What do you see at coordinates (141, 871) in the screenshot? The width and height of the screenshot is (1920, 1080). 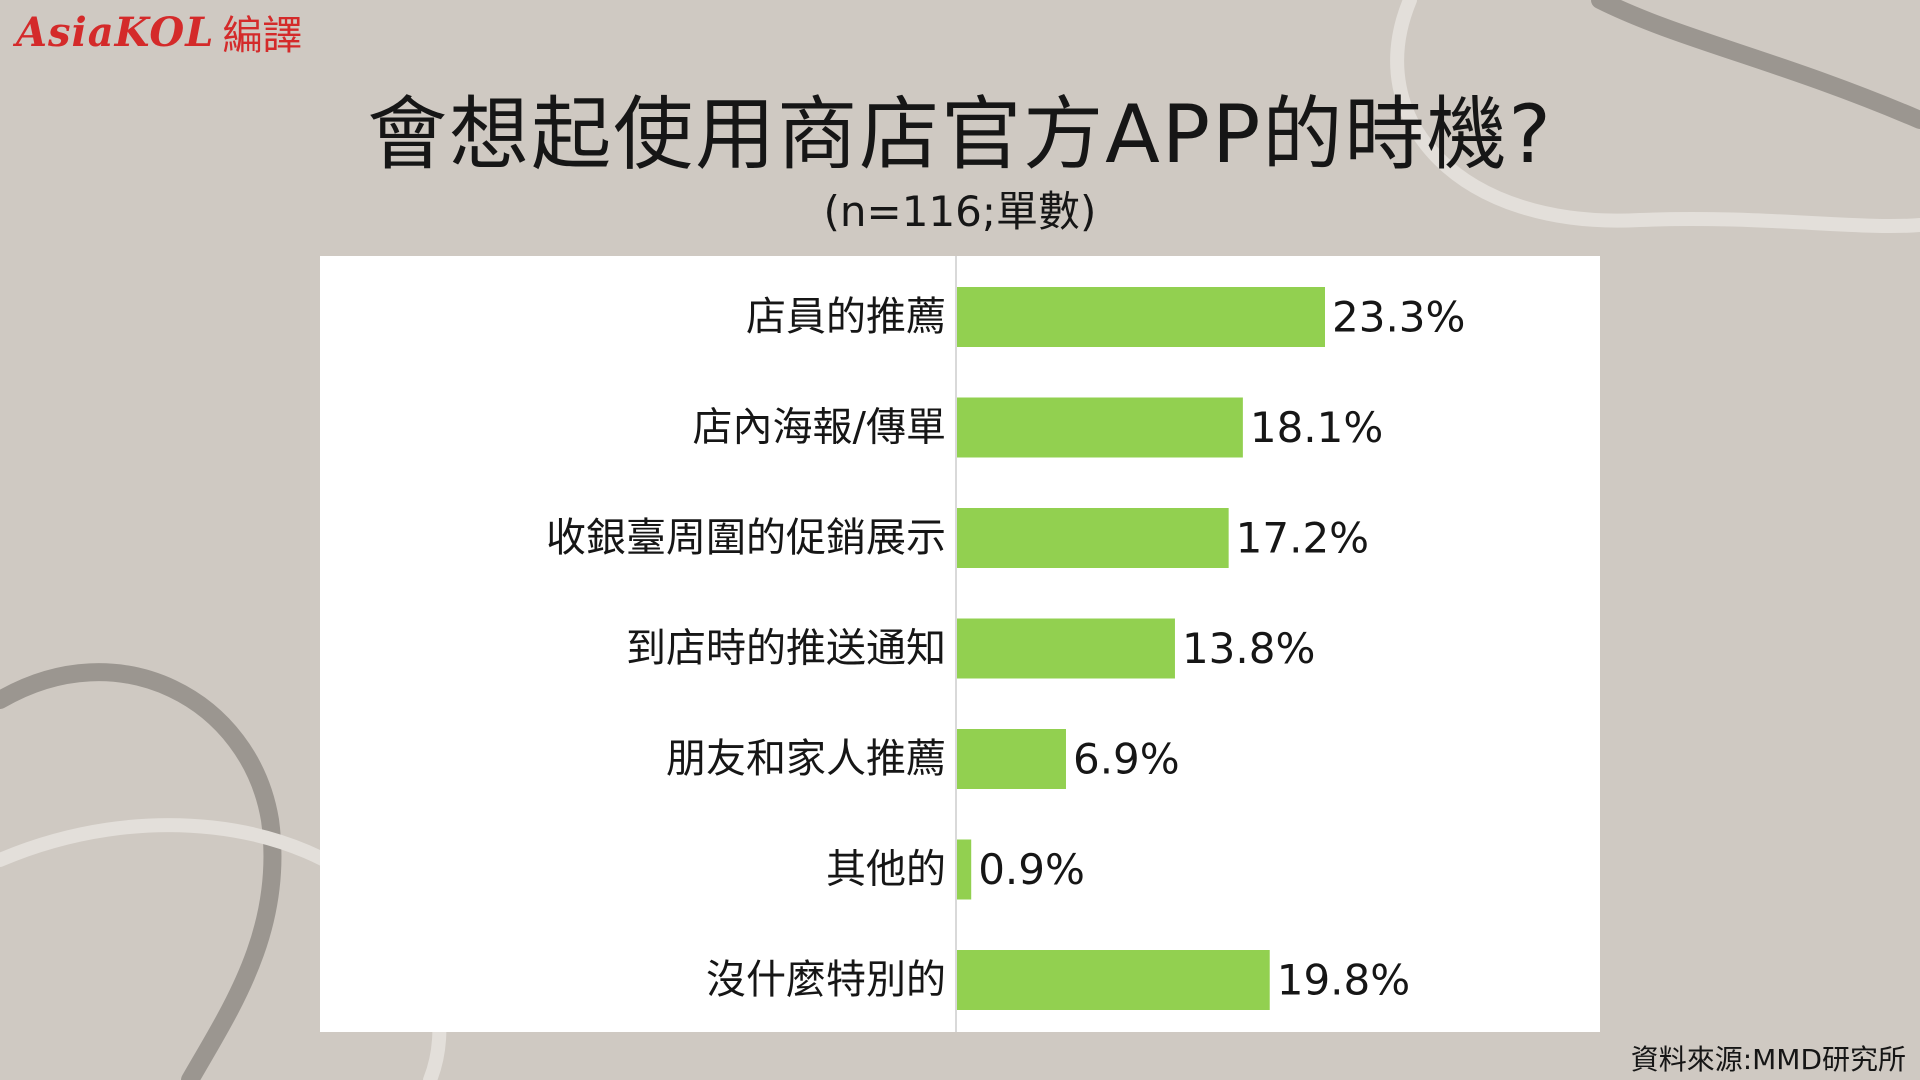 I see `decorative-swirl-bottom-left` at bounding box center [141, 871].